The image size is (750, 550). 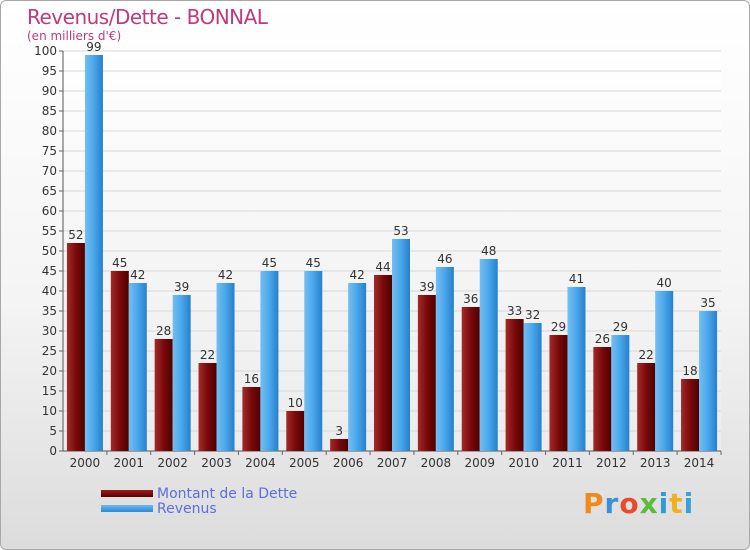 I want to click on legend-label-revenue: Revenus, so click(x=187, y=509).